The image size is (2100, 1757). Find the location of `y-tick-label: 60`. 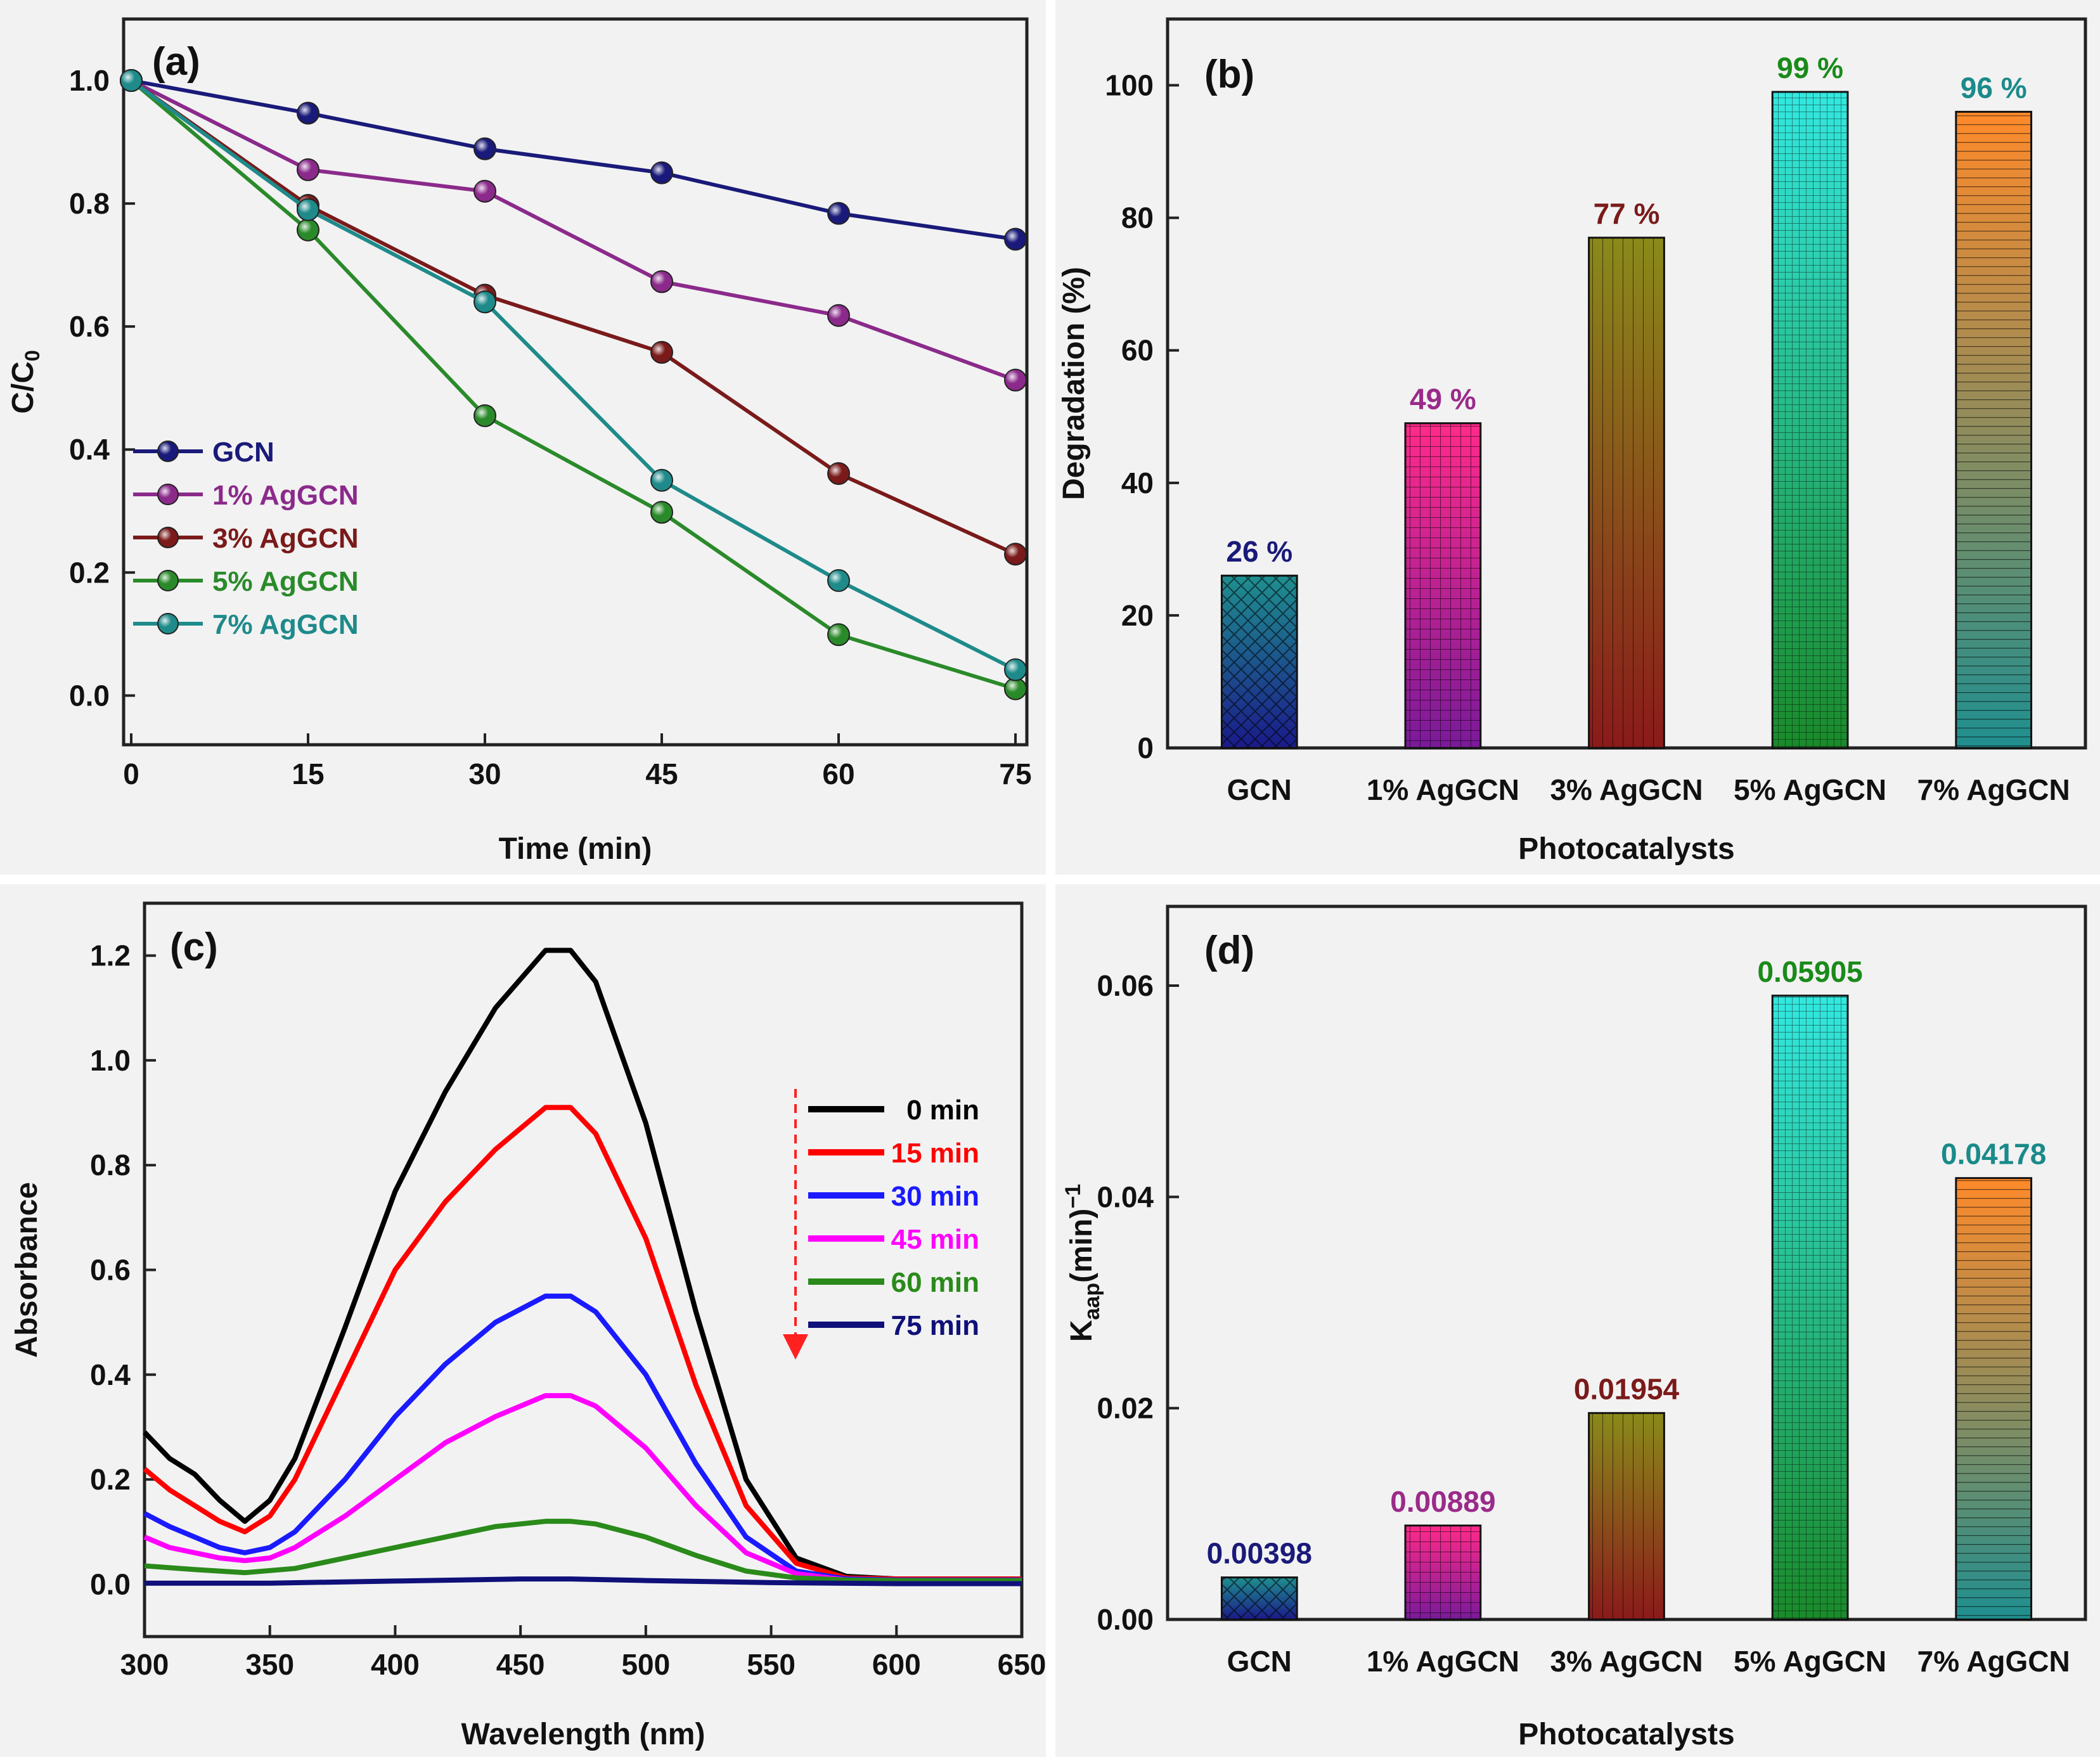

y-tick-label: 60 is located at coordinates (1137, 350).